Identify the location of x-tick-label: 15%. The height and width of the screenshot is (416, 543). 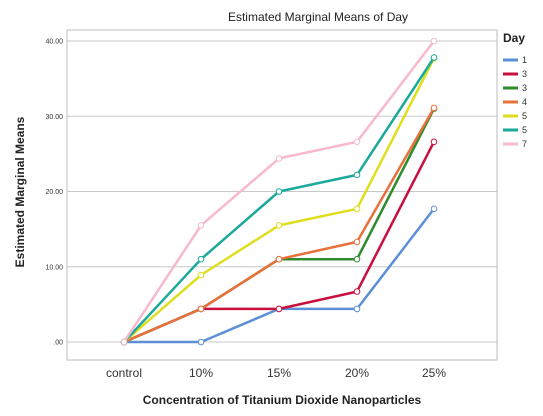
(279, 373).